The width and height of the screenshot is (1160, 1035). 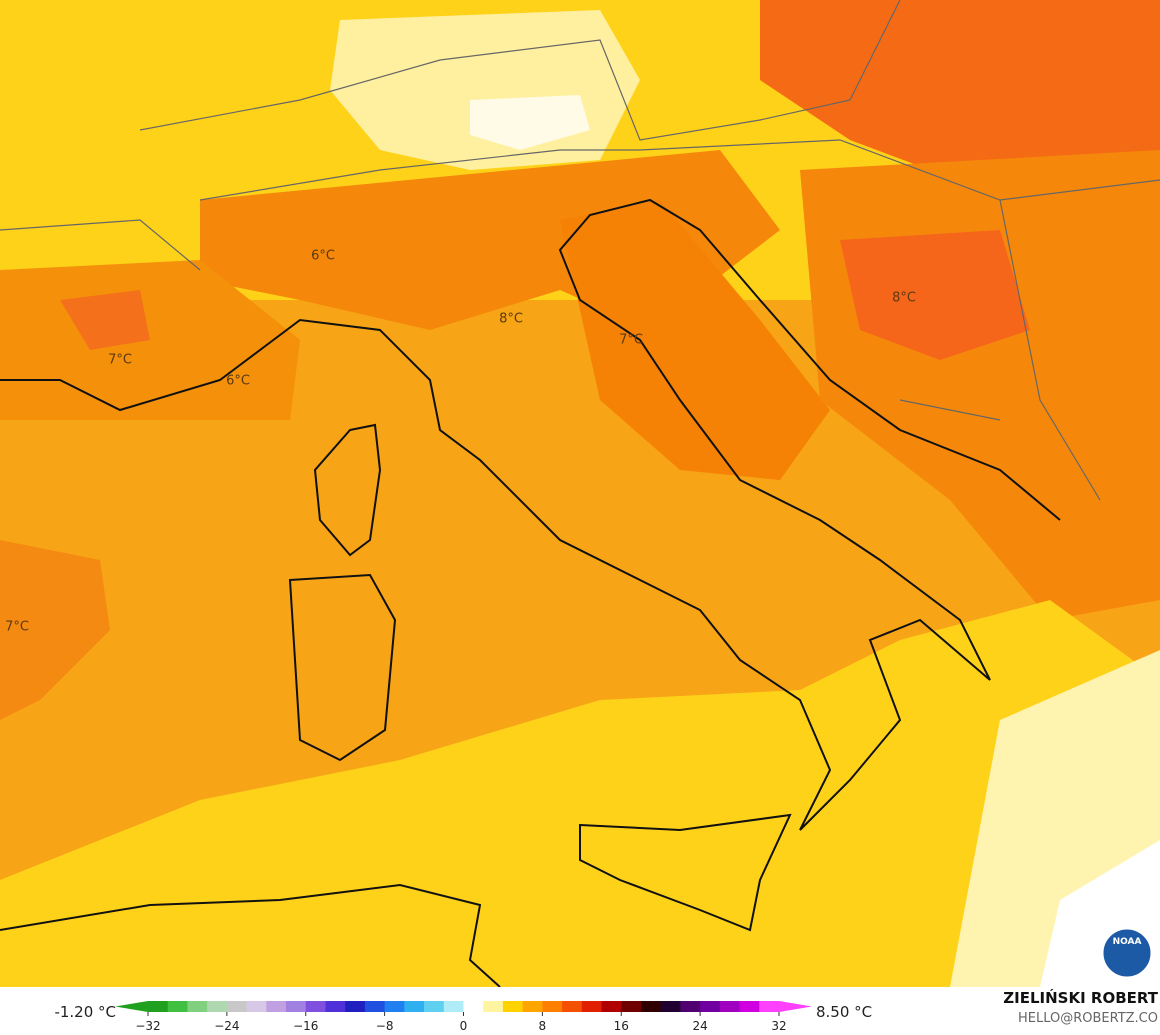 I want to click on colorbar-tick-label: −16, so click(x=305, y=1026).